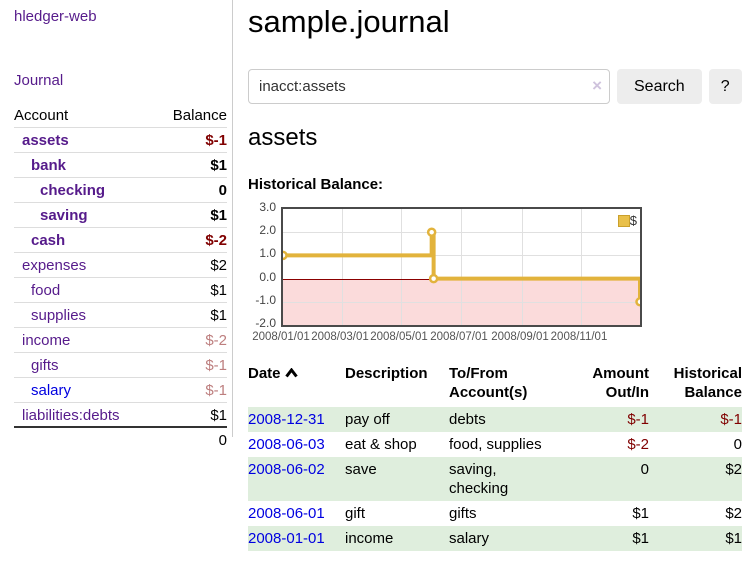 The height and width of the screenshot is (582, 742). Describe the element at coordinates (120, 115) in the screenshot. I see `accounts-table-header: Account Balance` at that location.